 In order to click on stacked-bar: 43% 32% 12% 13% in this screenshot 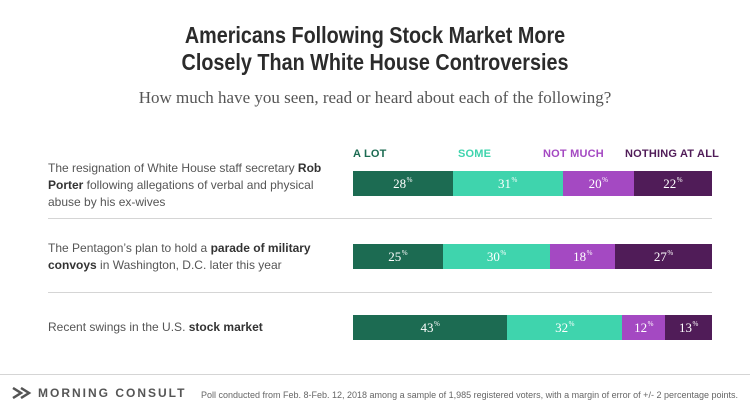, I will do `click(532, 327)`.